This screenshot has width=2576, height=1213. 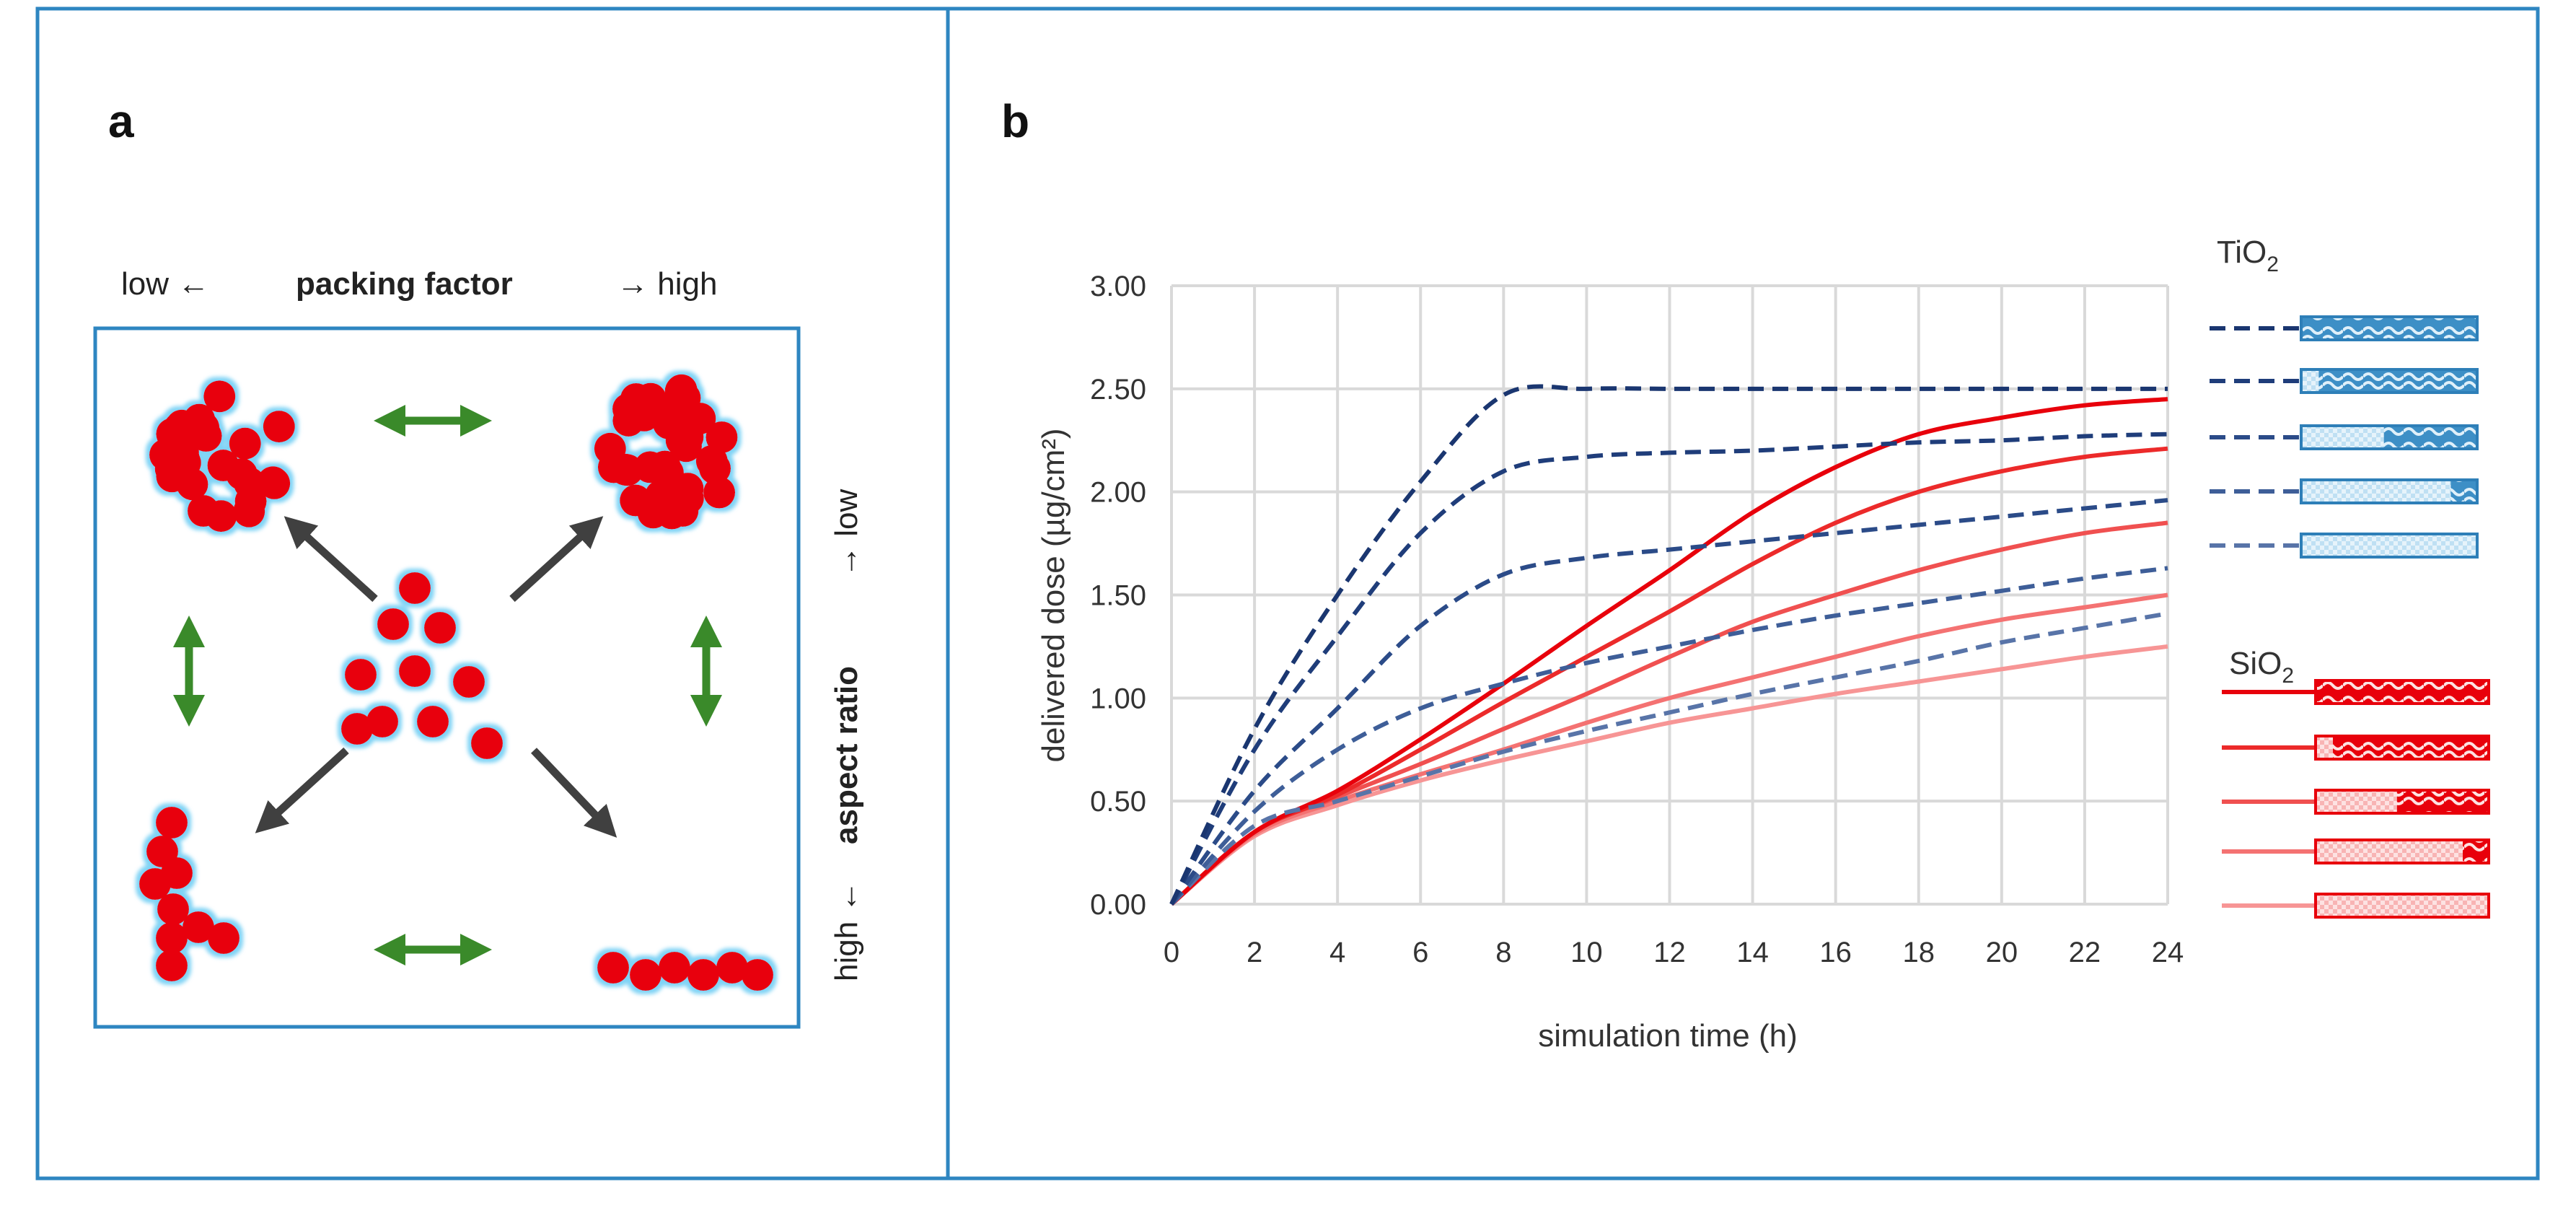 I want to click on packing-low-label: low ←, so click(x=165, y=284).